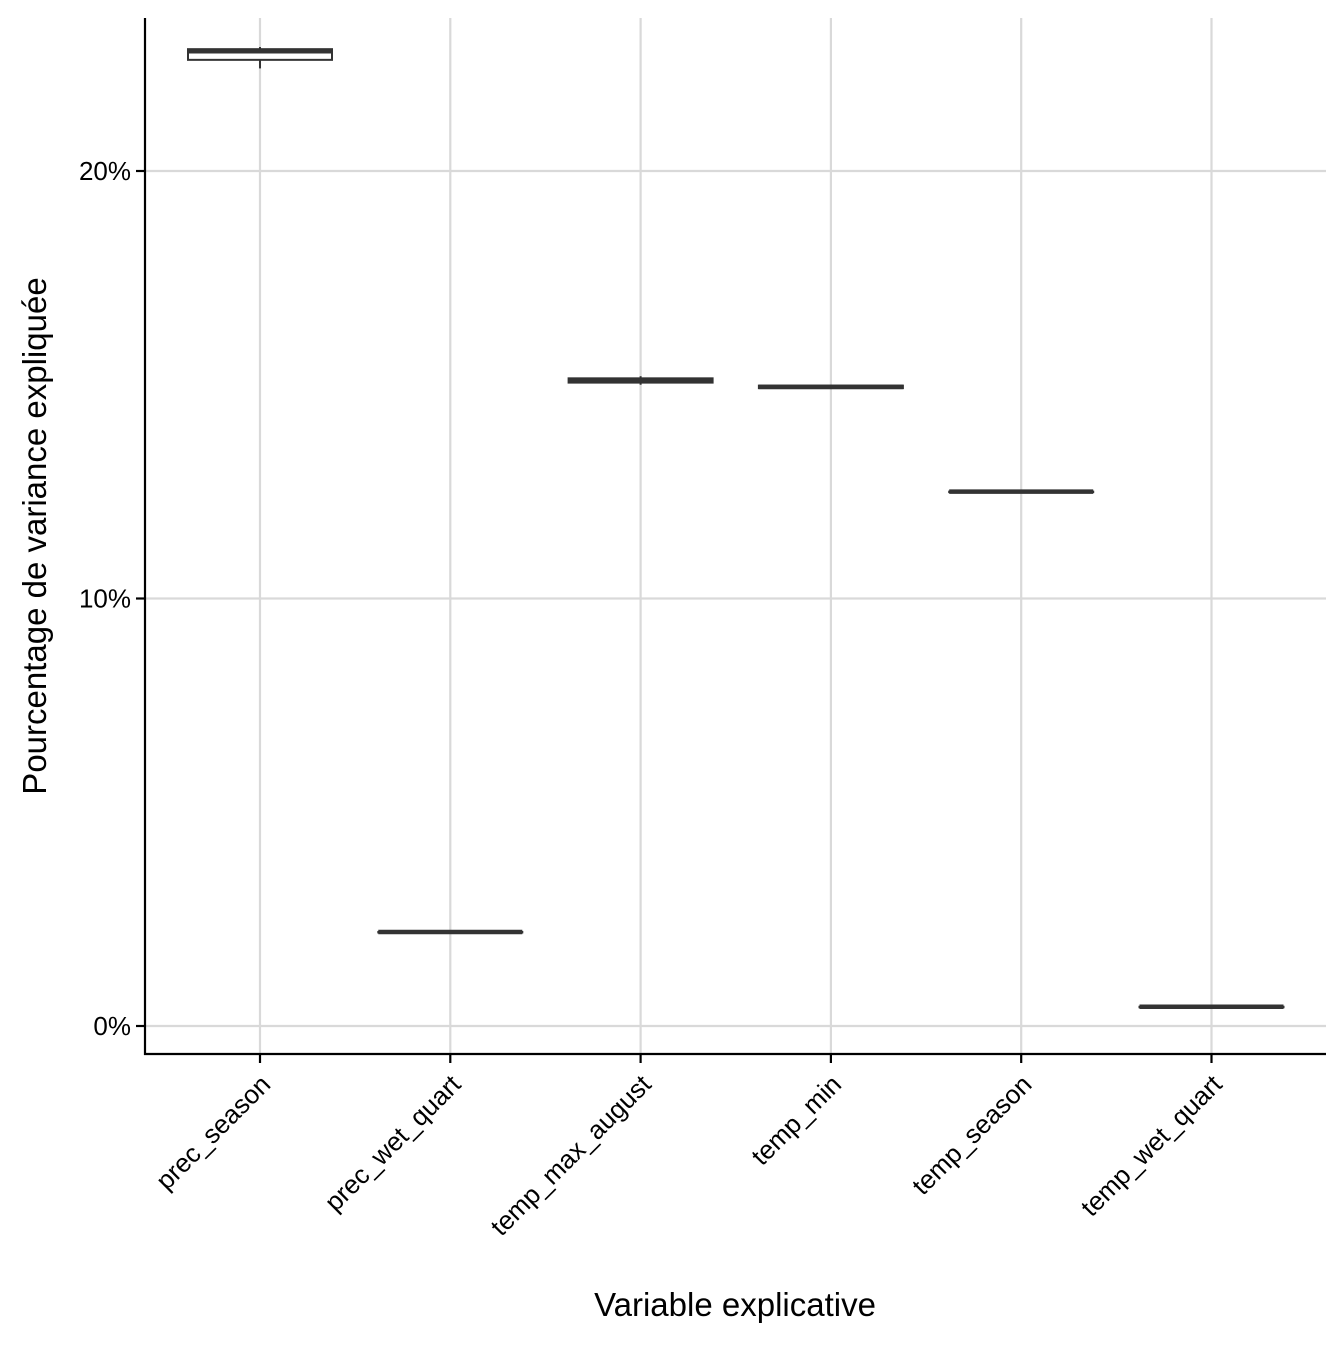 The height and width of the screenshot is (1349, 1344). What do you see at coordinates (105, 599) in the screenshot?
I see `y-tick-label-1: 10%` at bounding box center [105, 599].